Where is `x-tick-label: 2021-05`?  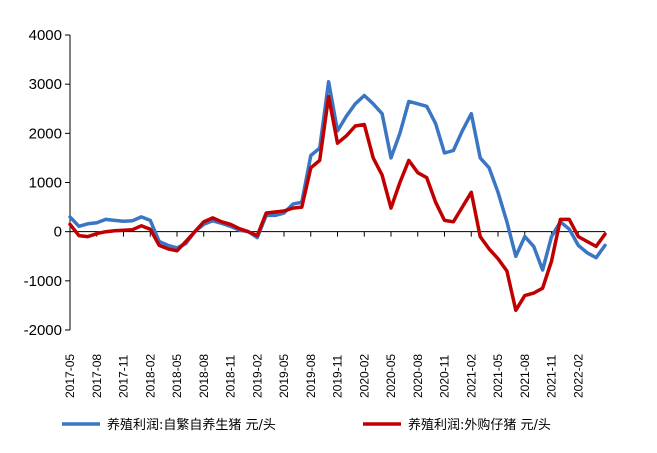 x-tick-label: 2021-05 is located at coordinates (498, 376).